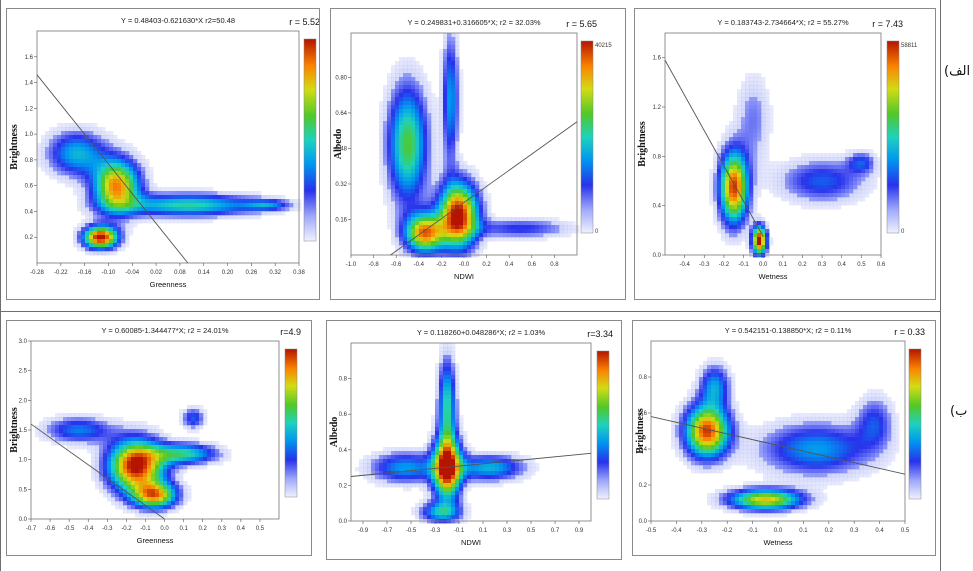 The width and height of the screenshot is (973, 571). Describe the element at coordinates (555, 531) in the screenshot. I see `x-tick-label: 0.7` at that location.